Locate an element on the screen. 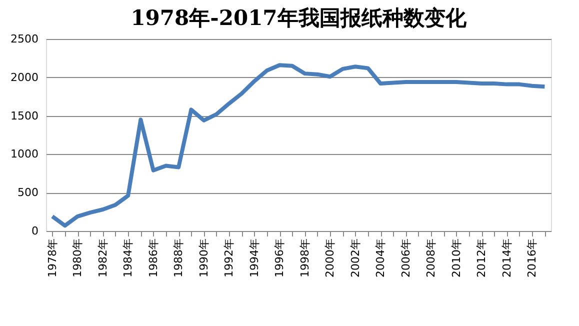  y-tick-label: 1500 is located at coordinates (24, 115).